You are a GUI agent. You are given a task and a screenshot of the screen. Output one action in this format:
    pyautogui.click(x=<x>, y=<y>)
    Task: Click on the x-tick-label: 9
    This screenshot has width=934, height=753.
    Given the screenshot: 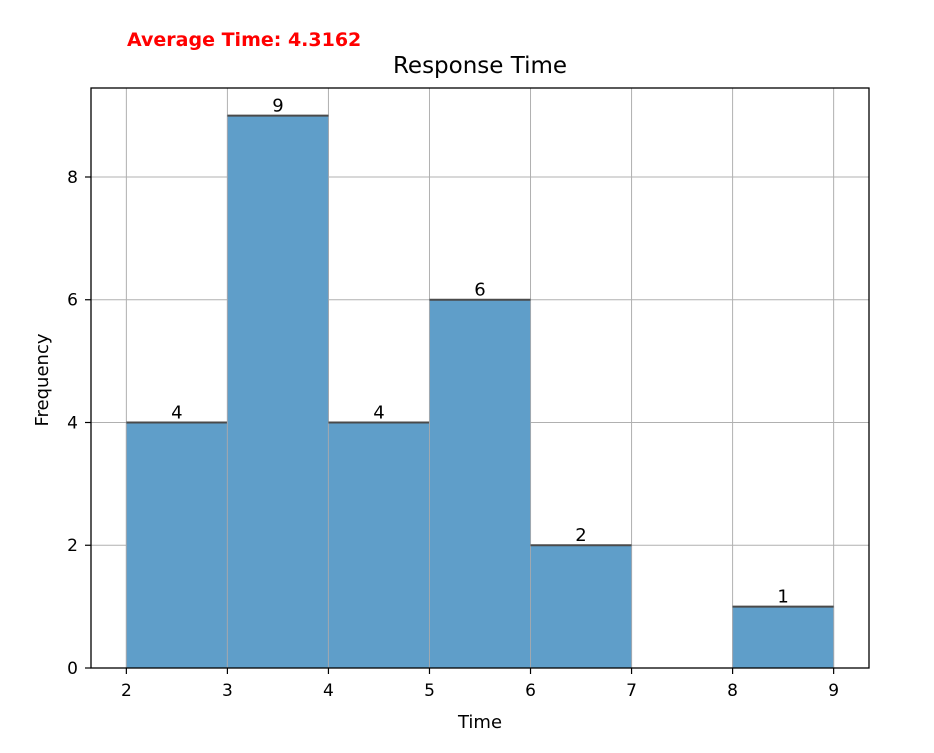 What is the action you would take?
    pyautogui.click(x=833, y=691)
    